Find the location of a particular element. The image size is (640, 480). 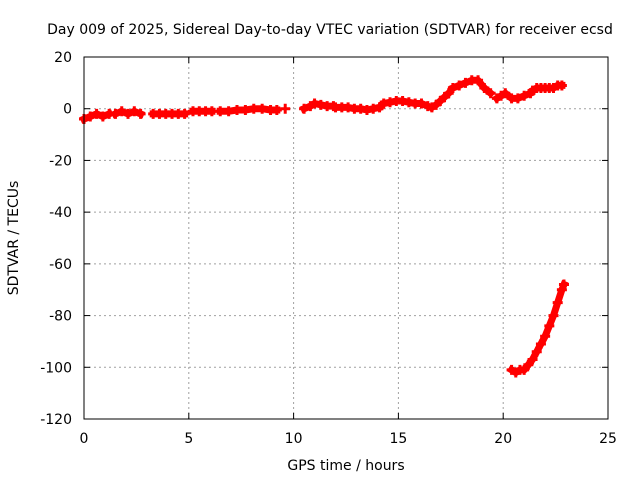

y-tick-label: -40 is located at coordinates (60, 213).